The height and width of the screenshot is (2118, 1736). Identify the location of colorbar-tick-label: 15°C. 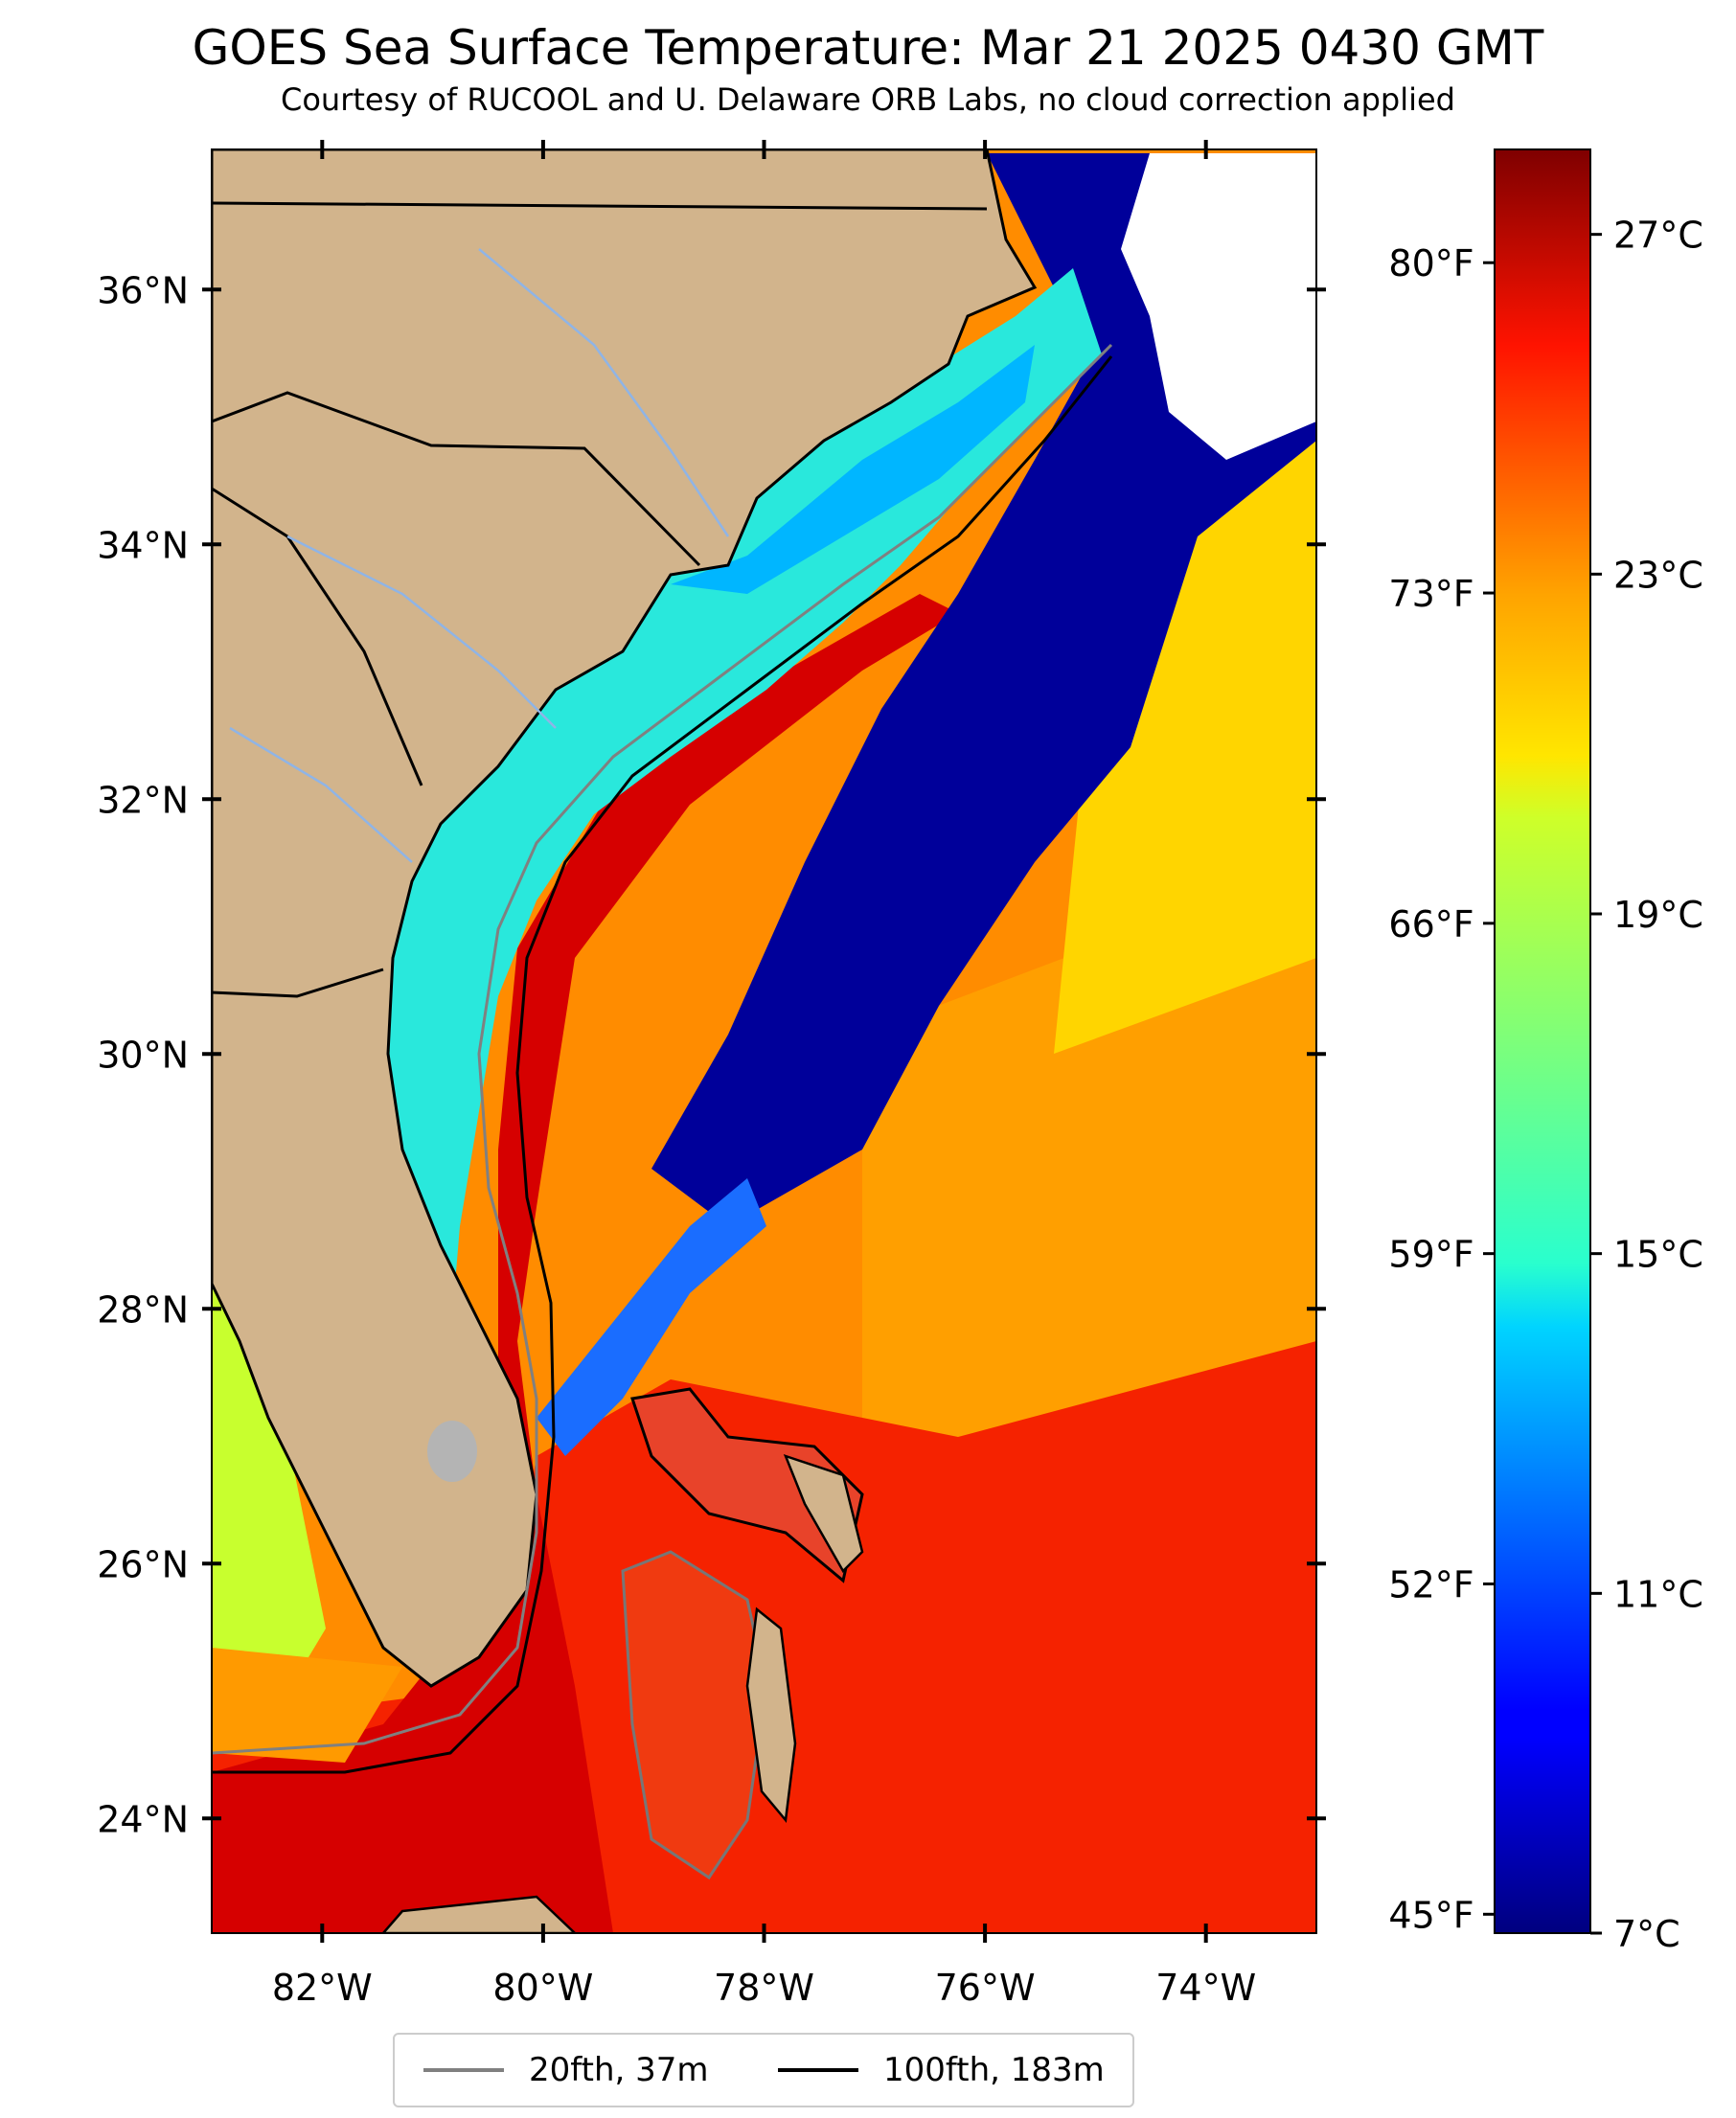
(1658, 1255).